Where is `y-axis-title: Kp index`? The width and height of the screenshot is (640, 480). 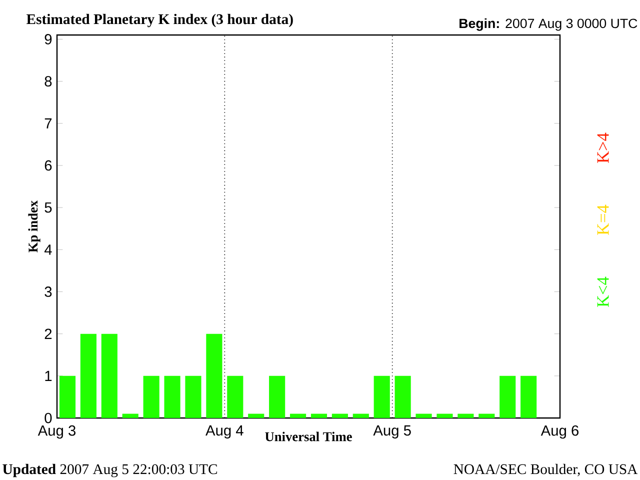
y-axis-title: Kp index is located at coordinates (34, 226).